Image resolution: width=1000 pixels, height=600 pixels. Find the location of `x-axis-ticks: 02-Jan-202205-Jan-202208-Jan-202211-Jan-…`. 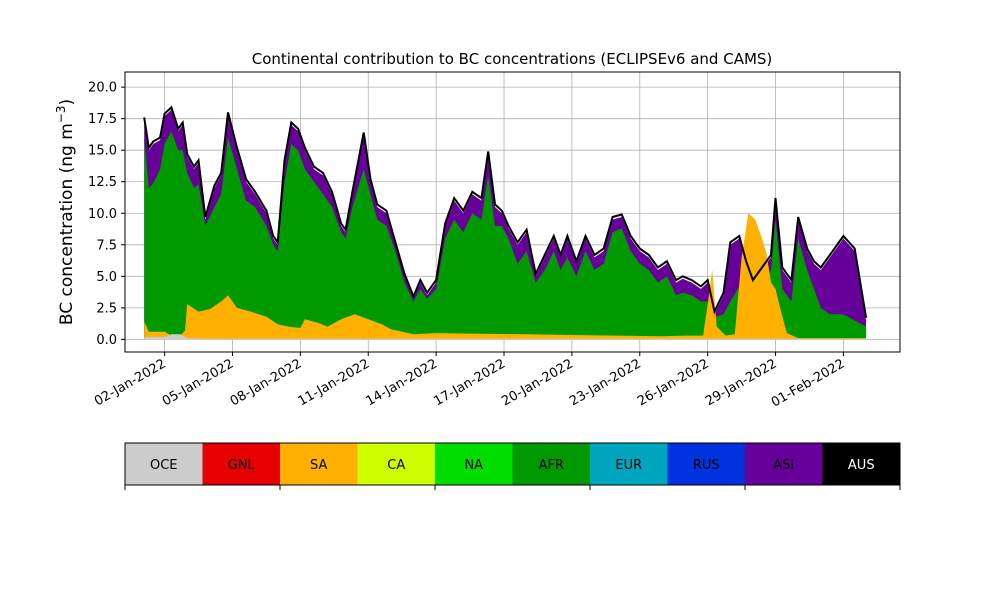

x-axis-ticks: 02-Jan-202205-Jan-202208-Jan-202211-Jan-… is located at coordinates (469, 381).